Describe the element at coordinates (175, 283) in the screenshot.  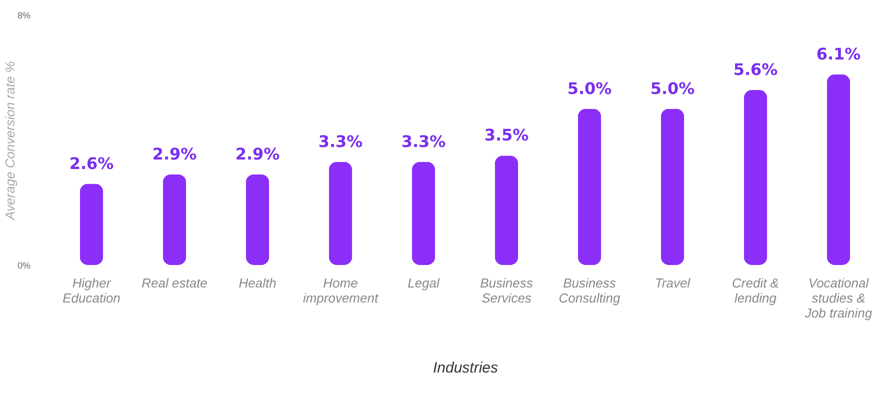
I see `x-tick-label: Real estate` at that location.